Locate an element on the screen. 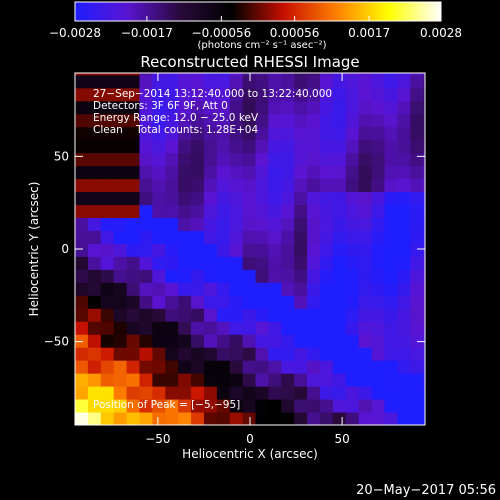  chart-title: Reconstructed RHESSI Image is located at coordinates (249, 62).